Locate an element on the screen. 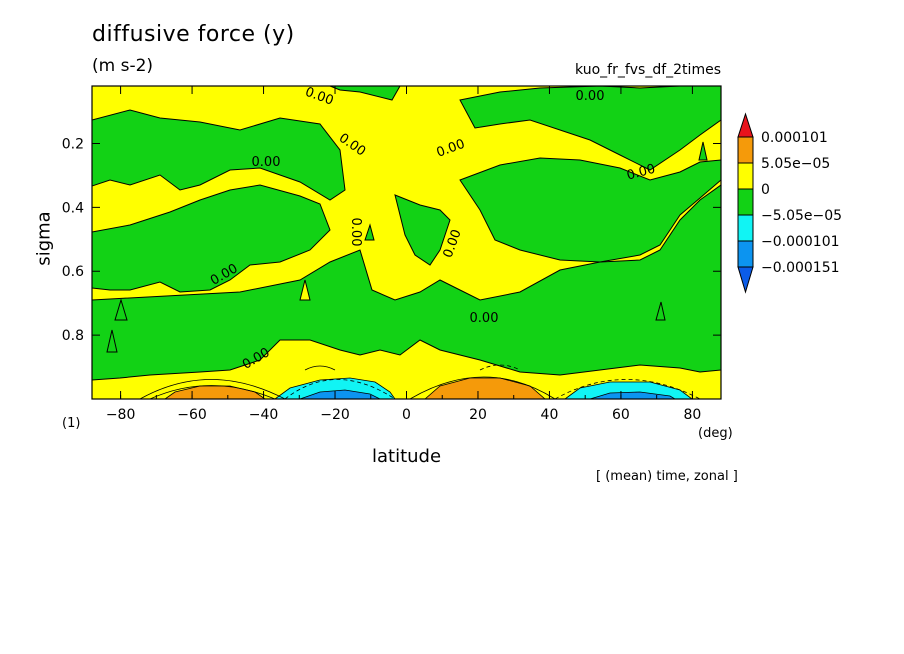  colorbar-label: −5.05e−05 is located at coordinates (801, 216).